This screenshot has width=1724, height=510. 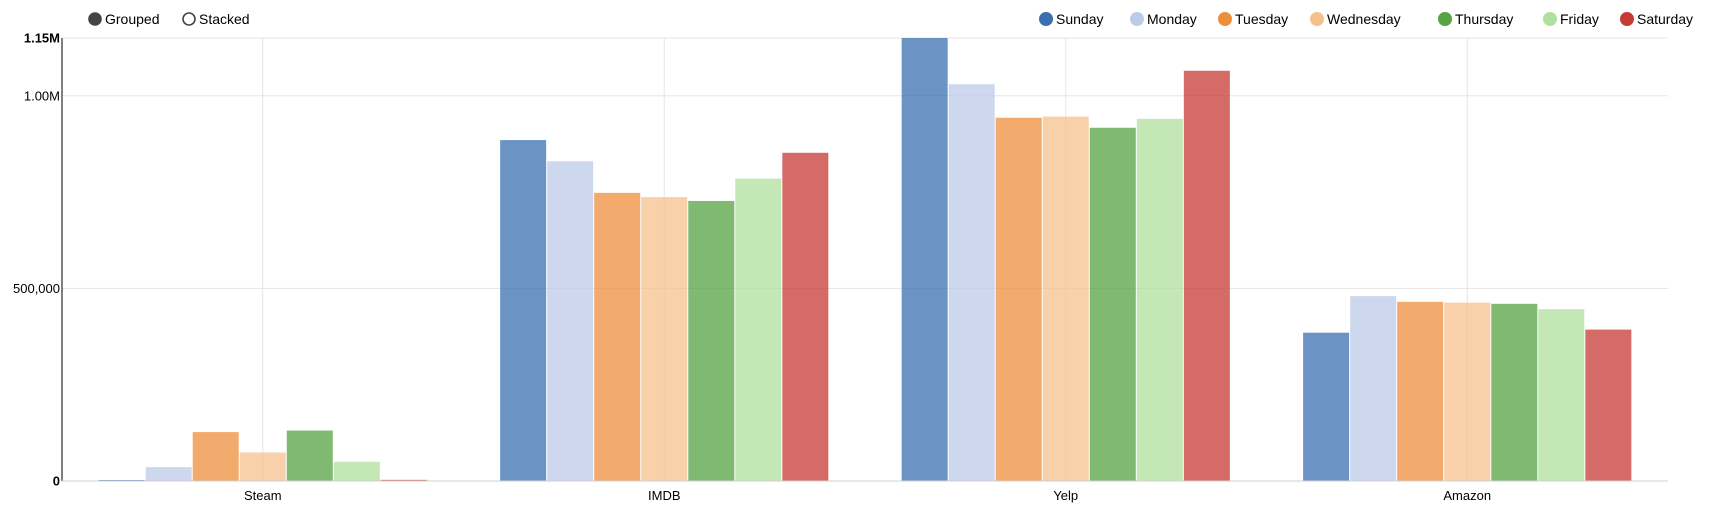 I want to click on mode-stacked-toggle: Stacked, so click(x=216, y=19).